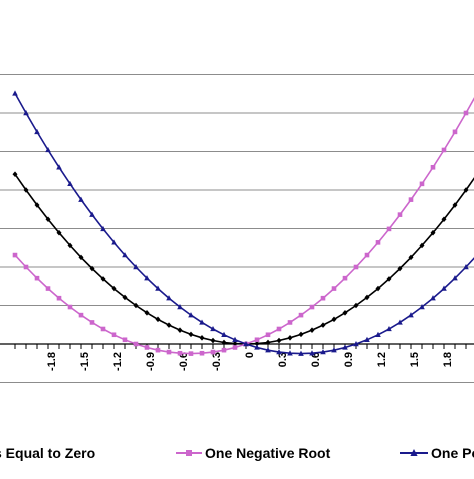 The height and width of the screenshot is (479, 474). What do you see at coordinates (452, 453) in the screenshot?
I see `legend-label: One Po` at bounding box center [452, 453].